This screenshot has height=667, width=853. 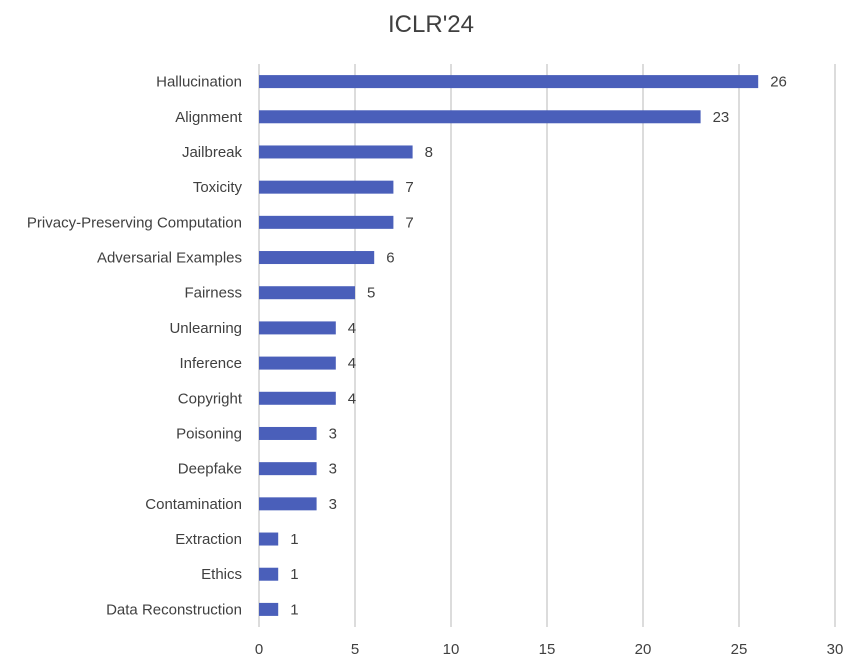 I want to click on category-label: Toxicity, so click(x=218, y=187).